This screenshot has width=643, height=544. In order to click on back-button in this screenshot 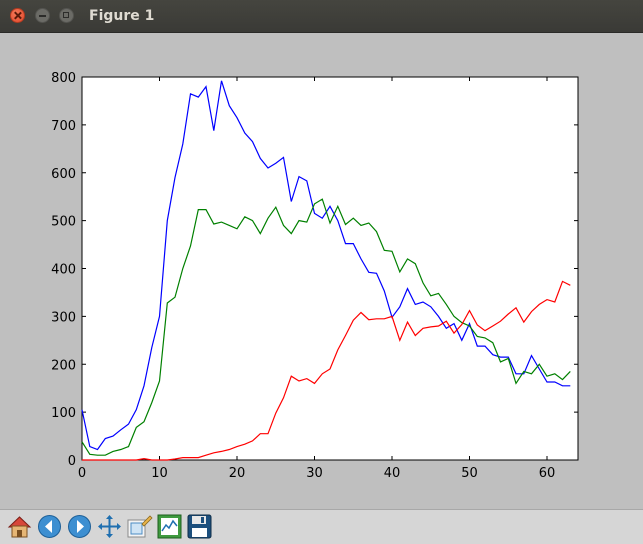, I will do `click(49, 526)`.